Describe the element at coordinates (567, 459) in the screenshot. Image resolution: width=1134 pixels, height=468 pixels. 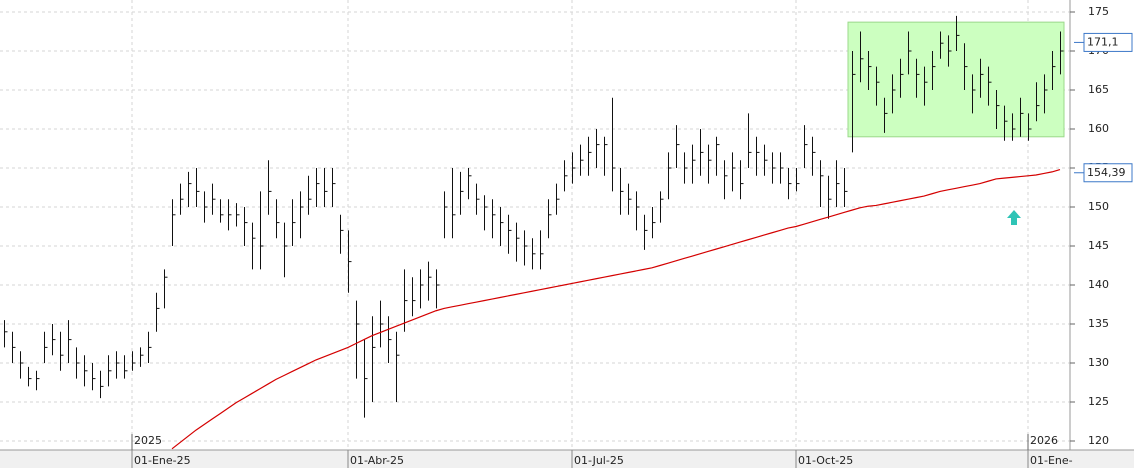
I see `x-axis-strip` at that location.